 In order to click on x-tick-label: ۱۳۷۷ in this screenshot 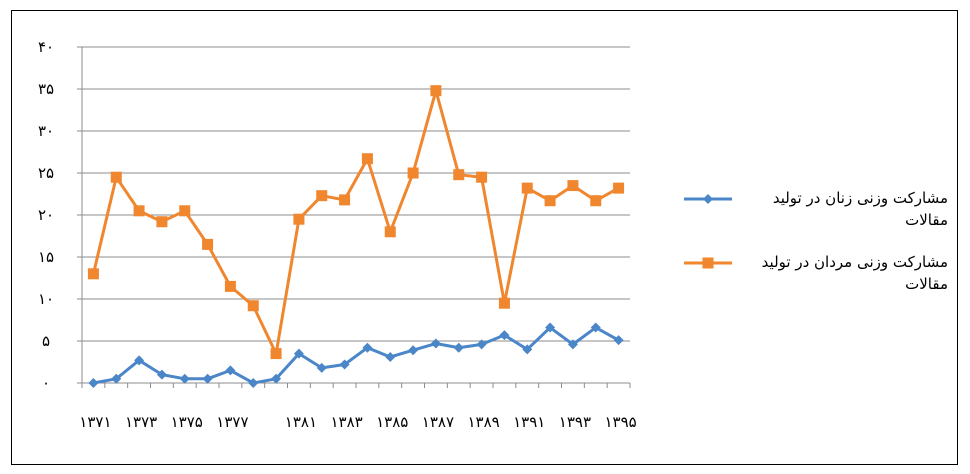, I will do `click(232, 422)`.